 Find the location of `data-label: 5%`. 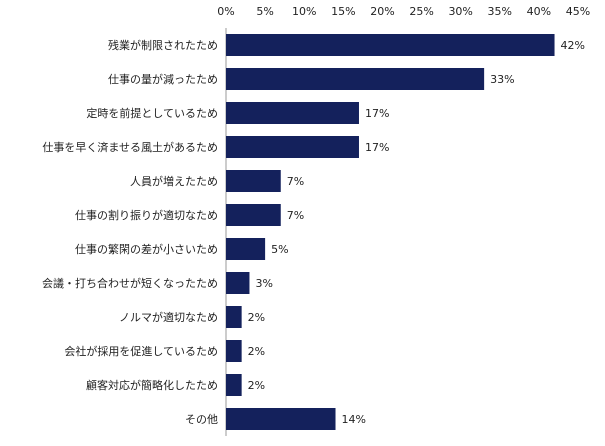

data-label: 5% is located at coordinates (279, 249).